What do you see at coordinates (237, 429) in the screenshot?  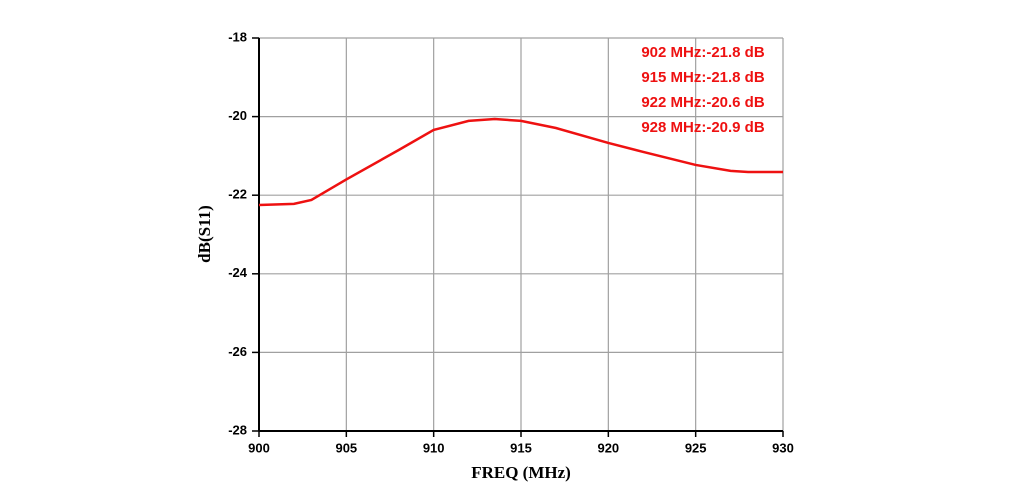 I see `y-tick-label: -28` at bounding box center [237, 429].